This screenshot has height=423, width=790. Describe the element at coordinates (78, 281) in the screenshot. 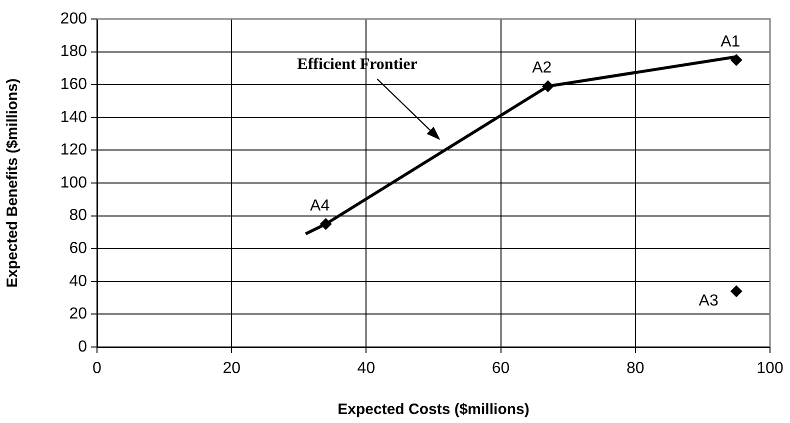

I see `y-tick-label: 40` at that location.